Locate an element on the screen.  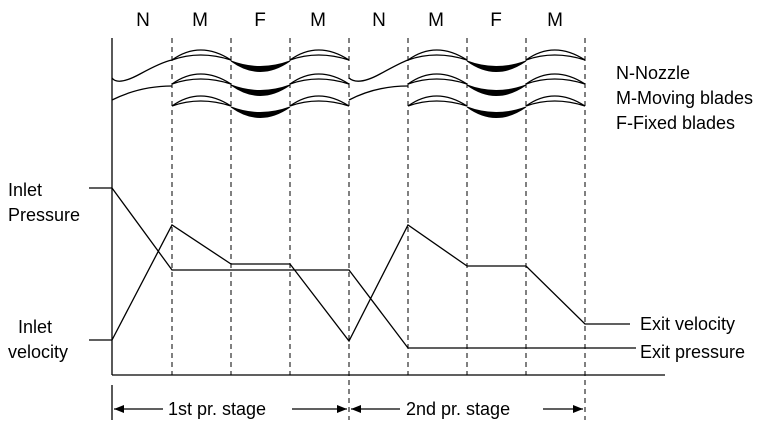
zone-labels: N M F M N M F M is located at coordinates (349, 20).